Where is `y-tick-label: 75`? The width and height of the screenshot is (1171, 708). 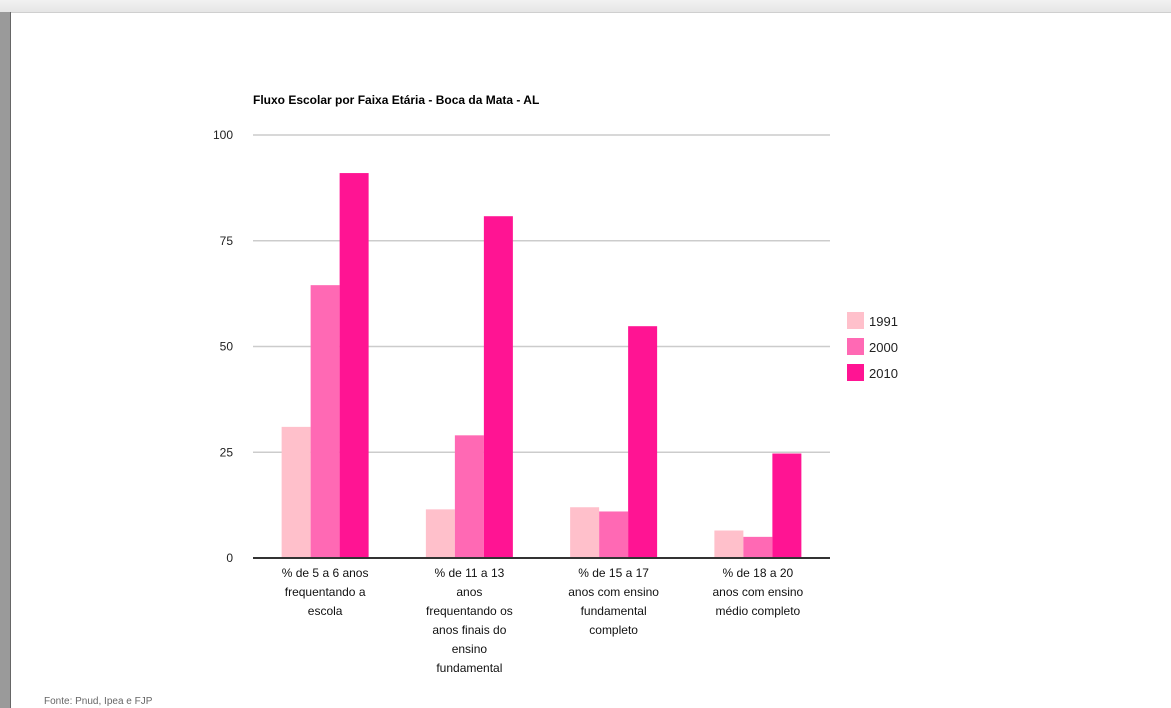 y-tick-label: 75 is located at coordinates (227, 241).